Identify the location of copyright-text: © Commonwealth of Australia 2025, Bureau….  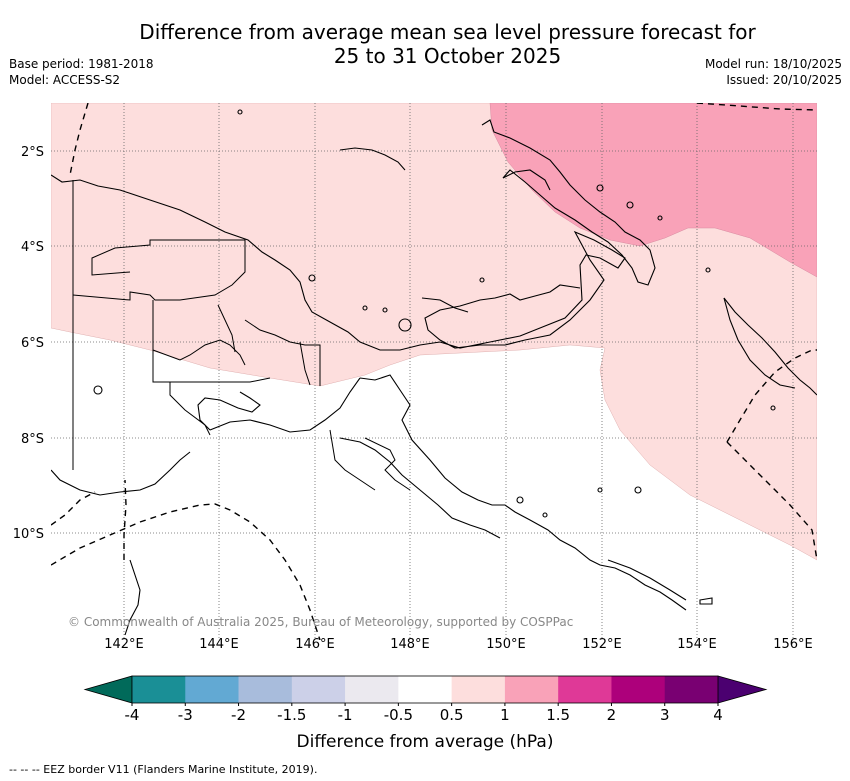
(320, 622).